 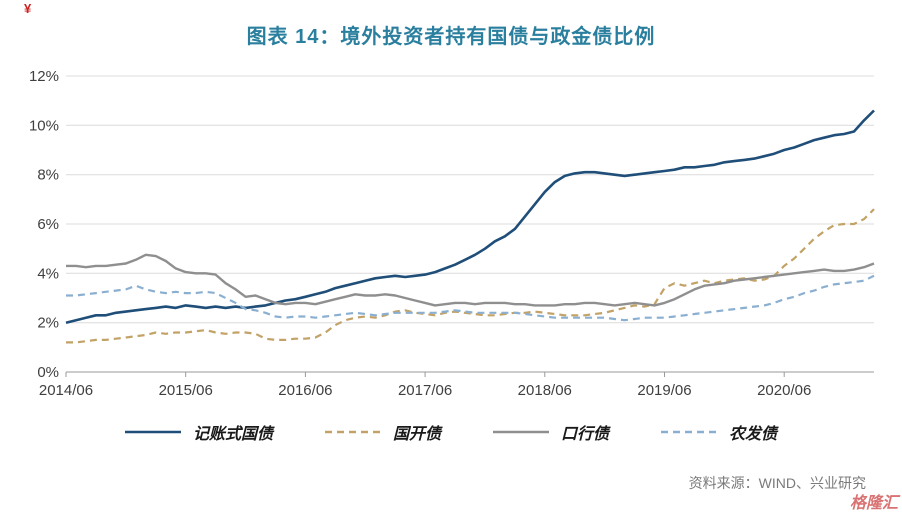 What do you see at coordinates (664, 390) in the screenshot?
I see `svg-text: 2019/06` at bounding box center [664, 390].